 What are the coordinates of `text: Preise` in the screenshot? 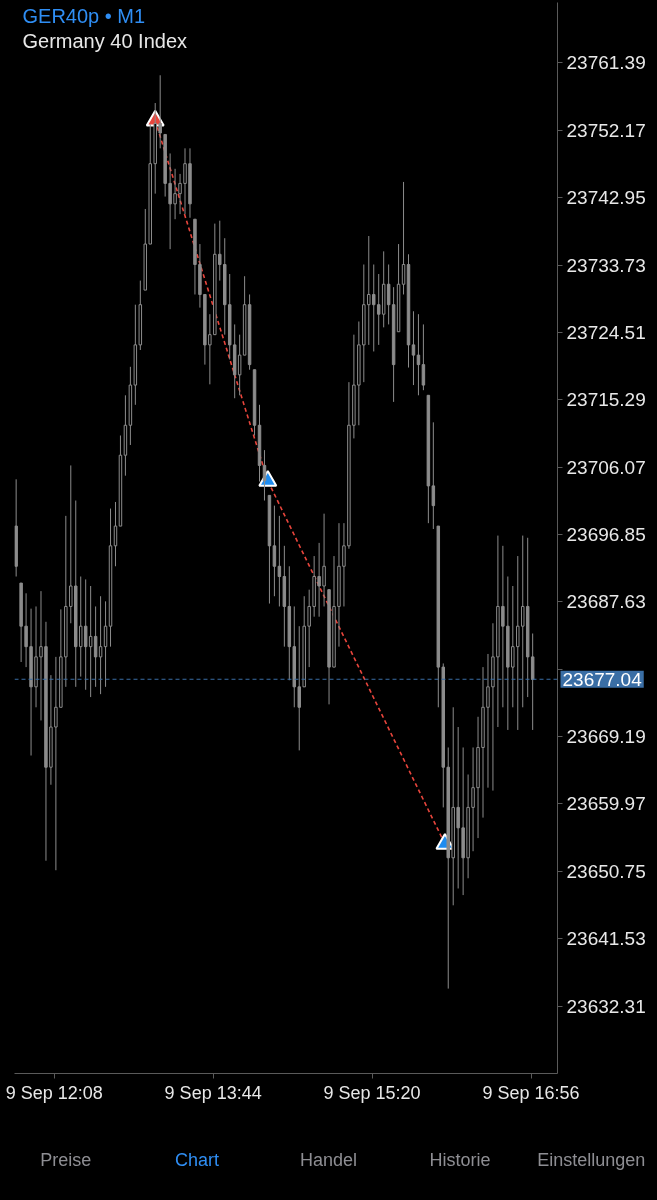 It's located at (66, 1160).